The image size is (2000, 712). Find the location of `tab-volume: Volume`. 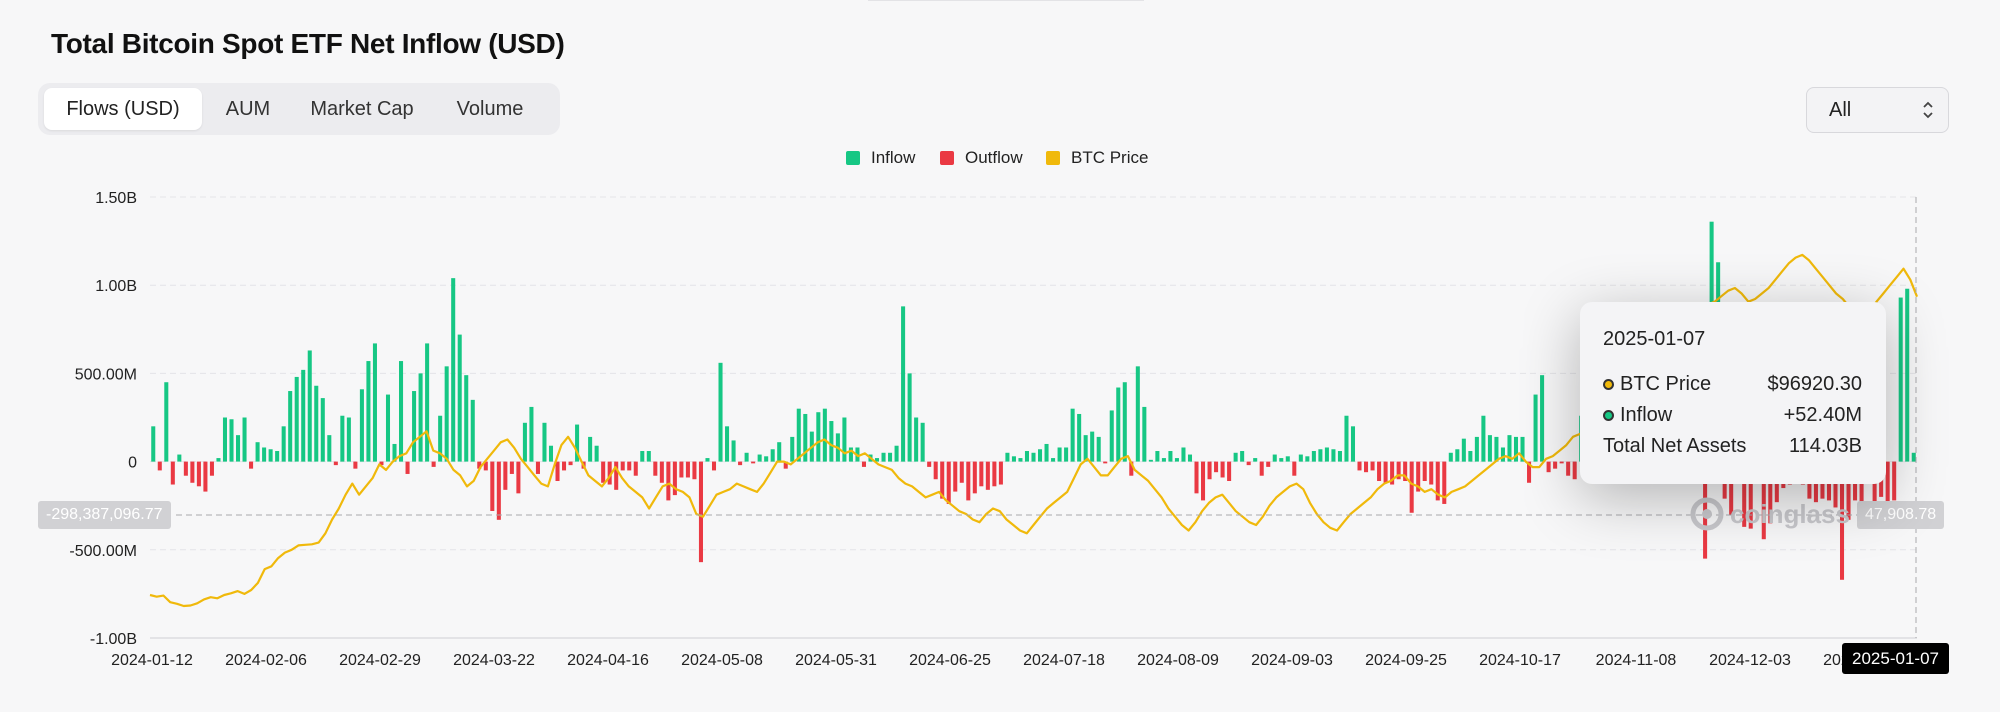

tab-volume: Volume is located at coordinates (490, 108).